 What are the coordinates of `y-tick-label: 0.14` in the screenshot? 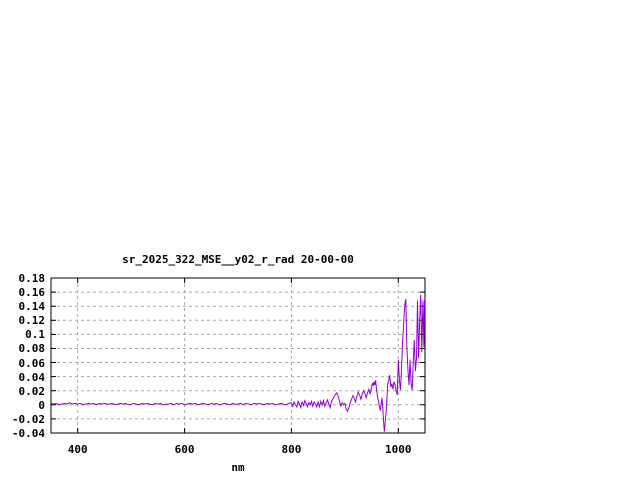 It's located at (32, 307).